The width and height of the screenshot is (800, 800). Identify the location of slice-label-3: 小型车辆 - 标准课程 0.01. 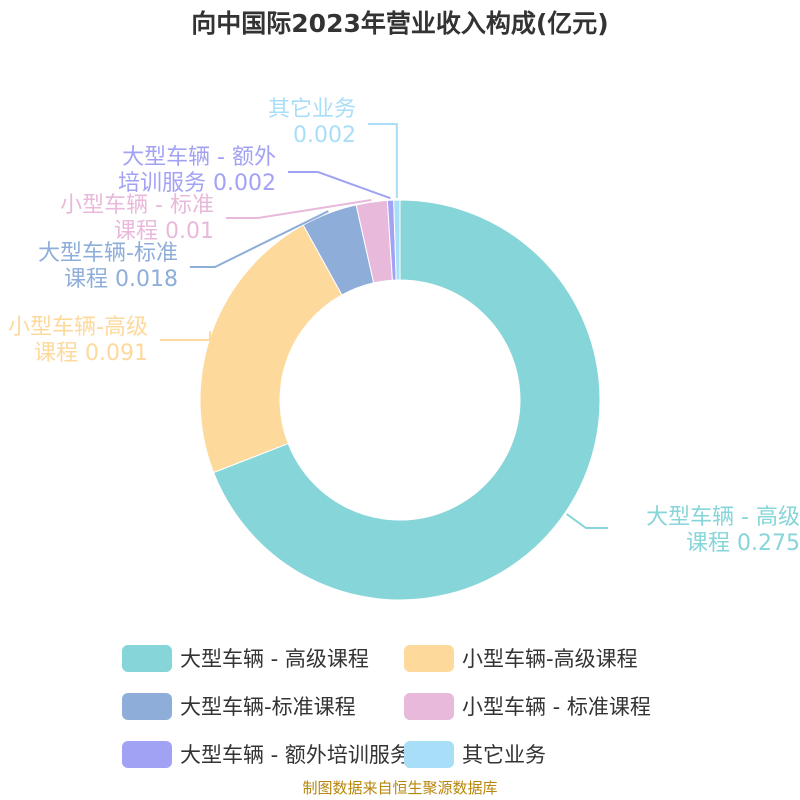
(137, 218).